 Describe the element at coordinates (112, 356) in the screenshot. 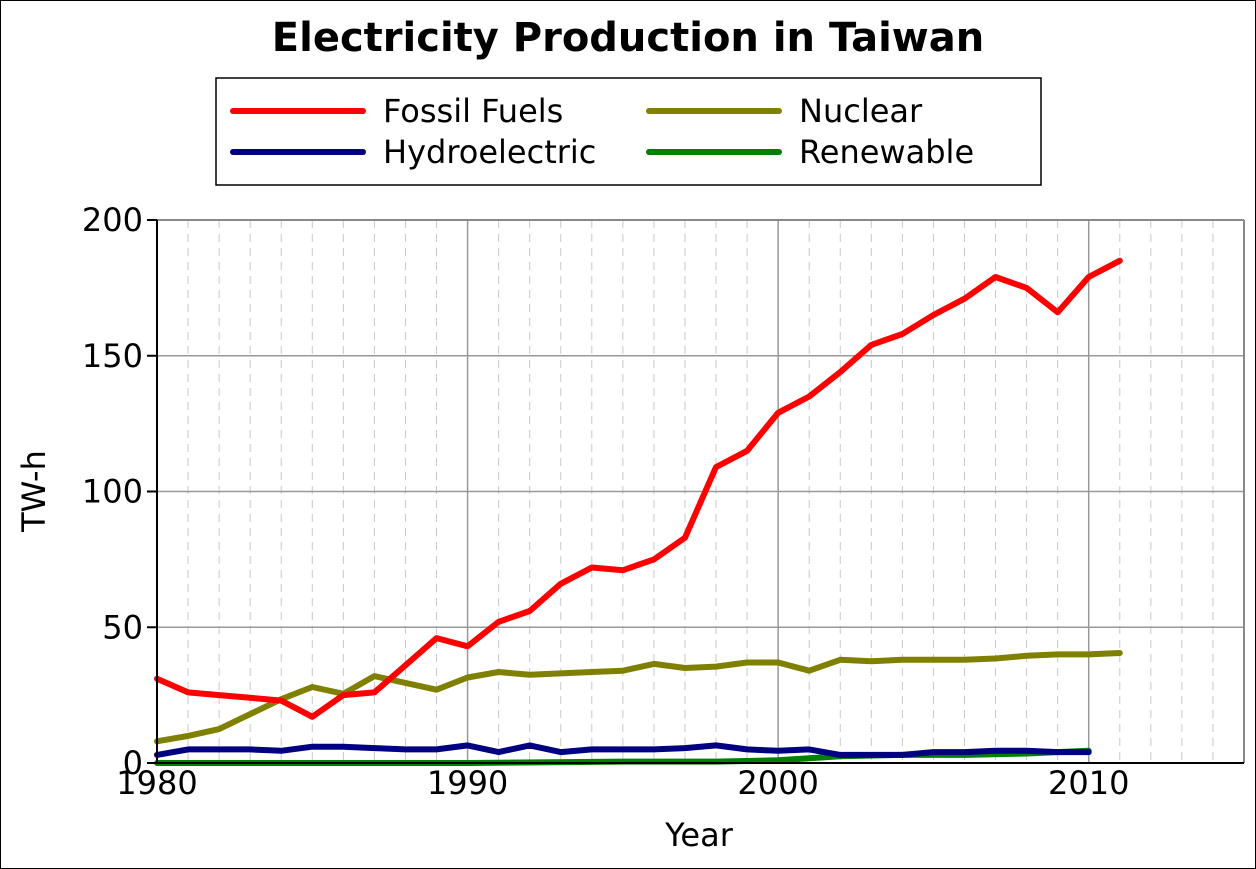

I see `y-tick-label: 150` at that location.